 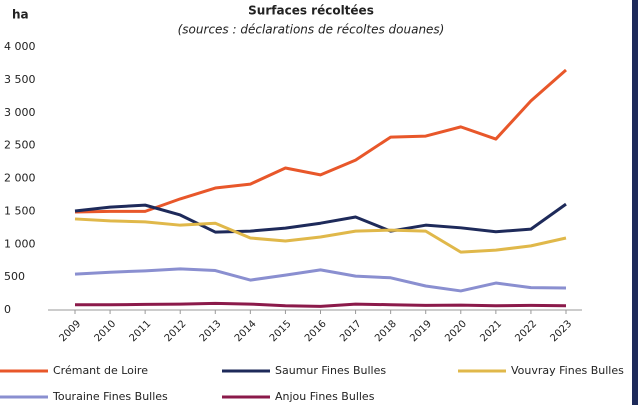 What do you see at coordinates (70, 331) in the screenshot?
I see `x-tick-label: 2009` at bounding box center [70, 331].